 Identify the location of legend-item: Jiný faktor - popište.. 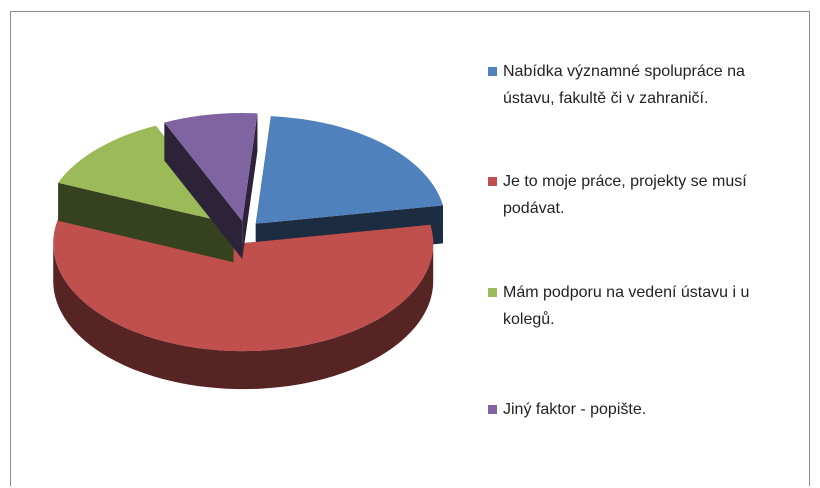
(643, 409).